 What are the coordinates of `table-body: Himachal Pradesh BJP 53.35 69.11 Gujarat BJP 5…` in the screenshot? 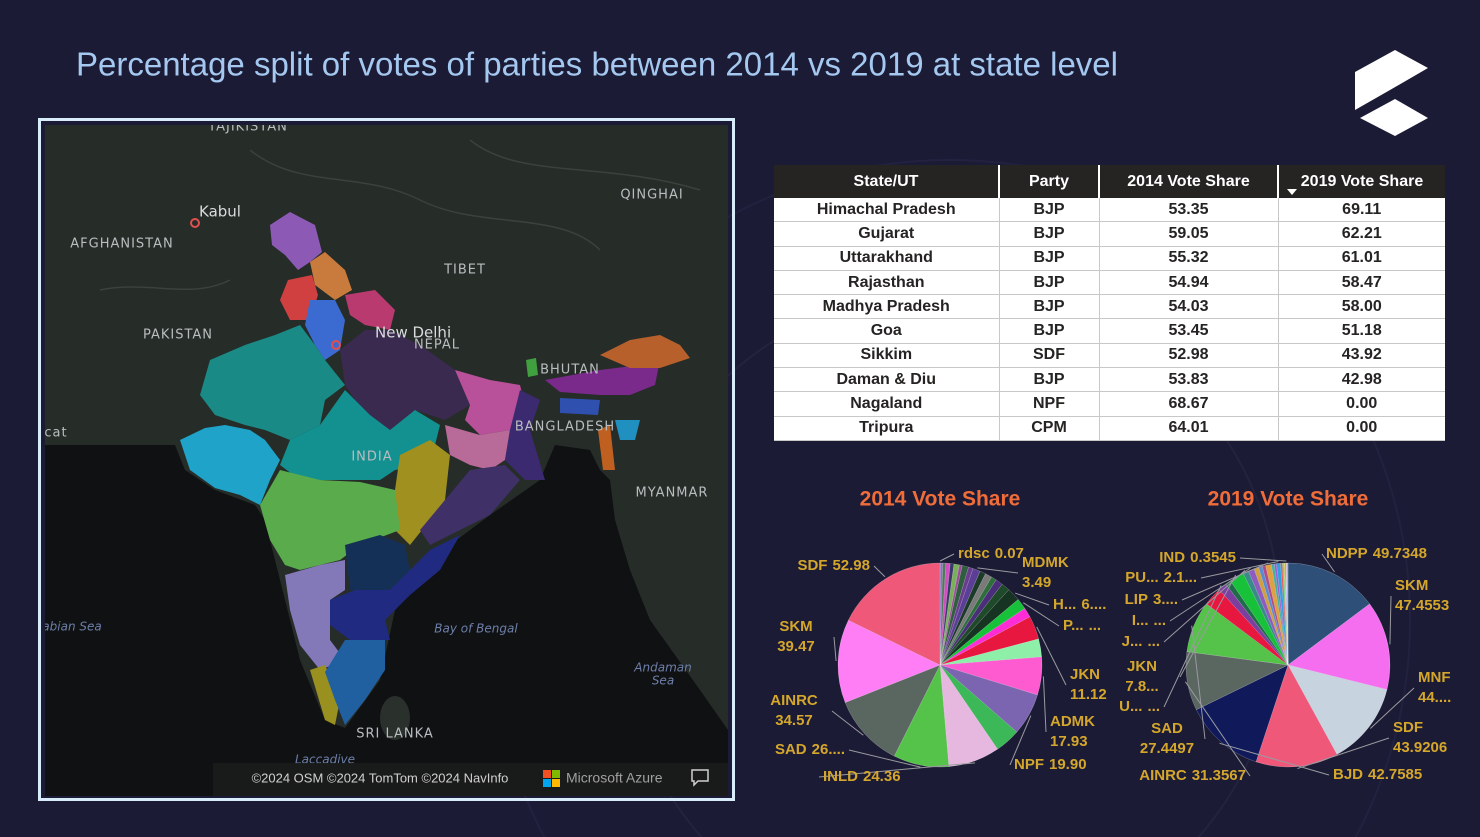 It's located at (1109, 319).